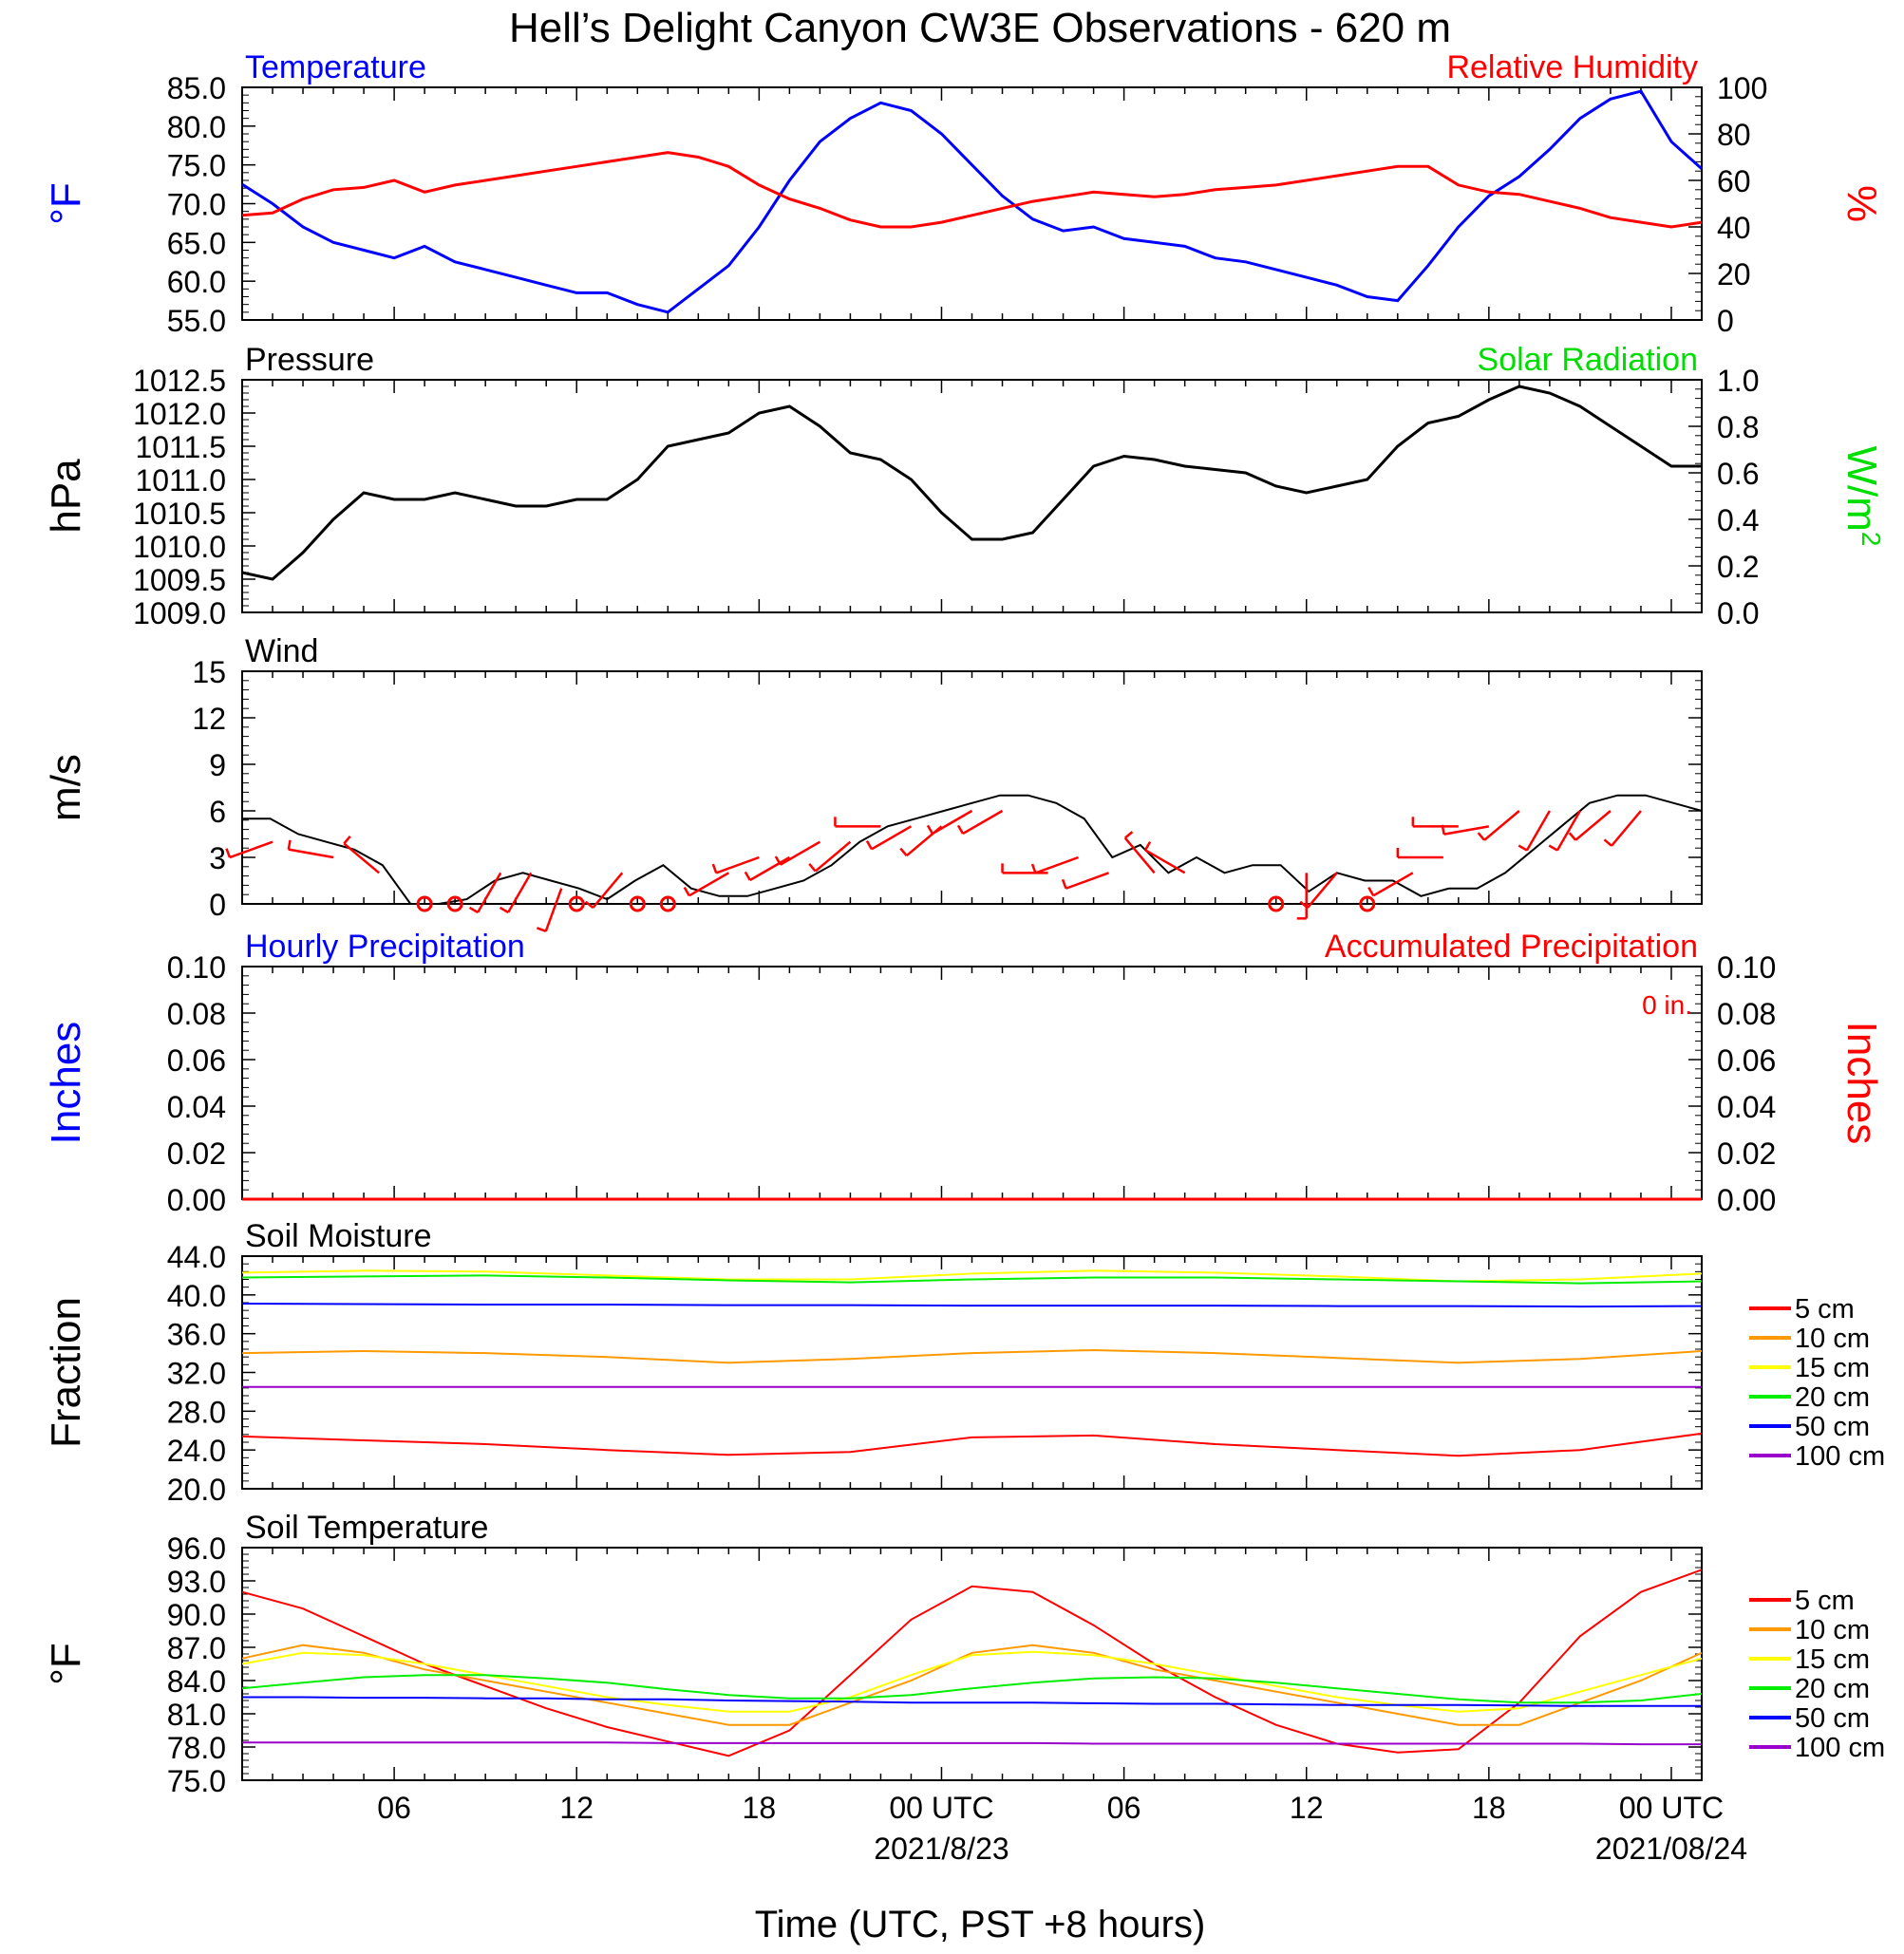 This screenshot has height=1954, width=1904. I want to click on y-tick-label: 12, so click(209, 719).